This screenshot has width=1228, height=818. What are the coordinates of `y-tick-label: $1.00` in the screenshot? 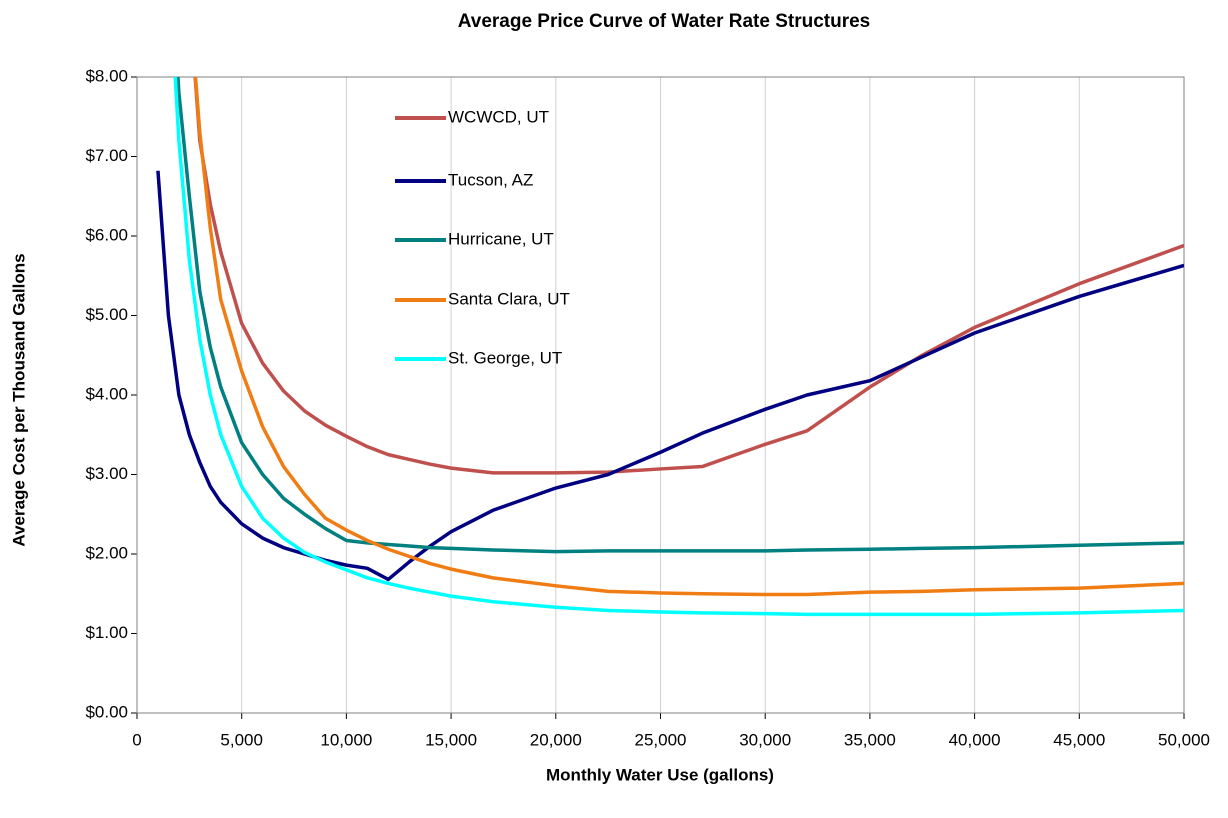 It's located at (106, 632).